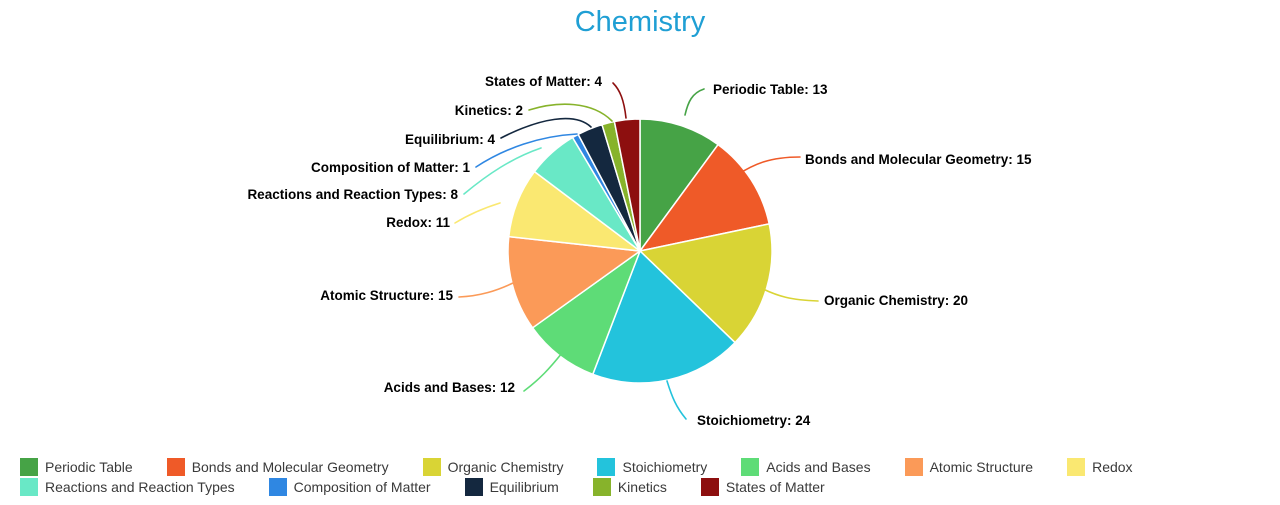 The height and width of the screenshot is (505, 1280). I want to click on legend-item-stoichiometry: Stoichiometry, so click(652, 467).